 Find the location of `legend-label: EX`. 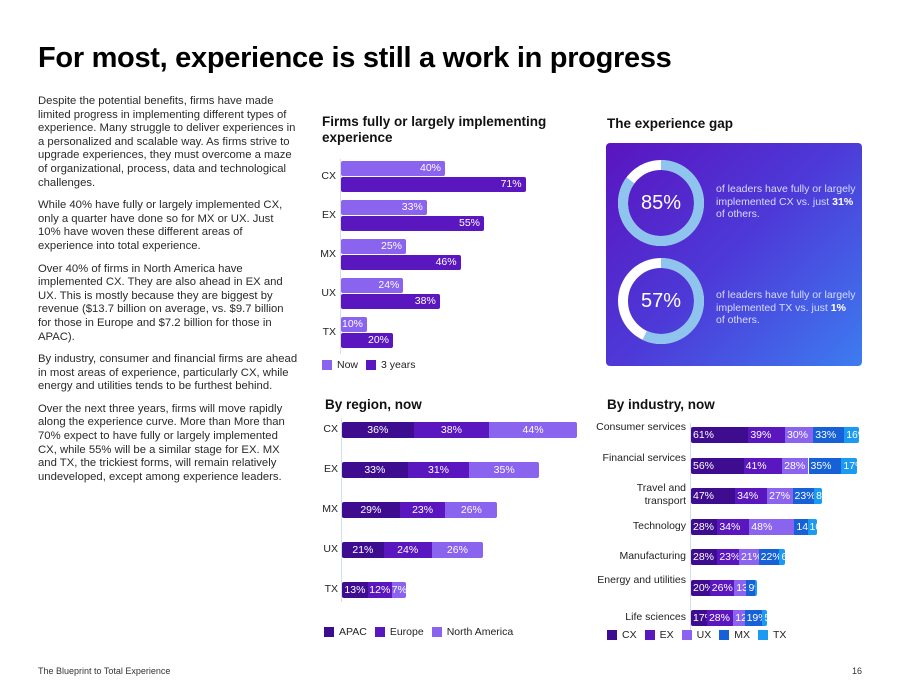

legend-label: EX is located at coordinates (666, 635).